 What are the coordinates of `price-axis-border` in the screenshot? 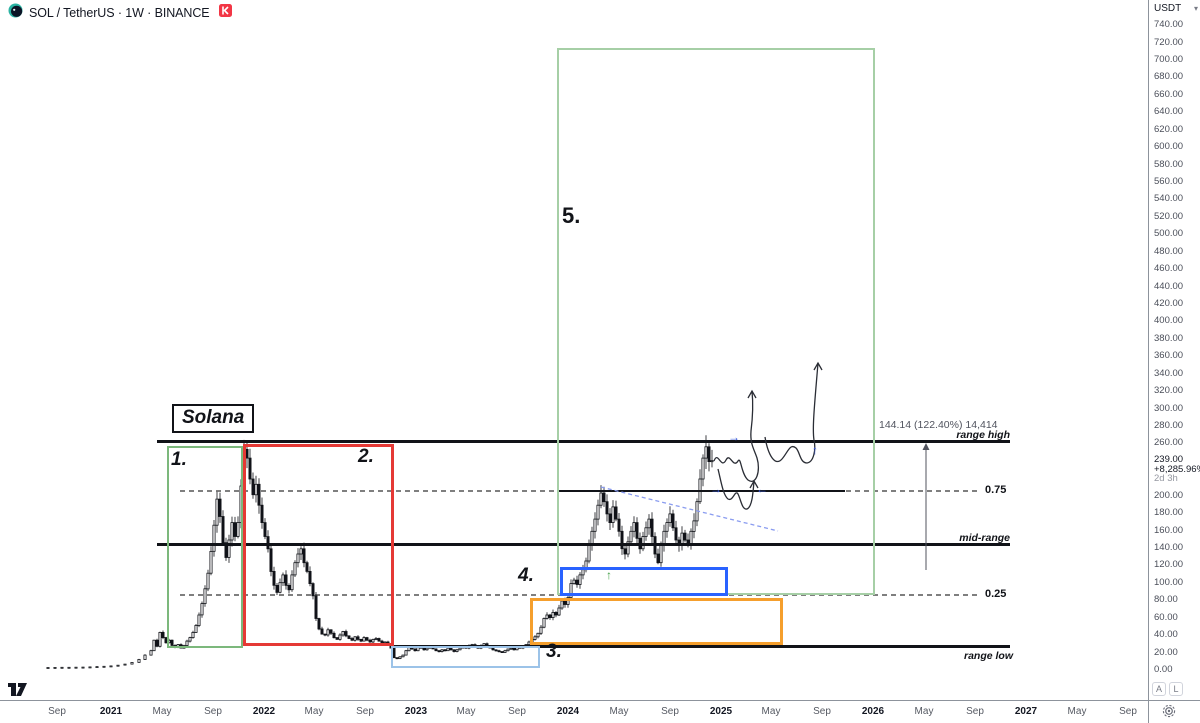 It's located at (1148, 361).